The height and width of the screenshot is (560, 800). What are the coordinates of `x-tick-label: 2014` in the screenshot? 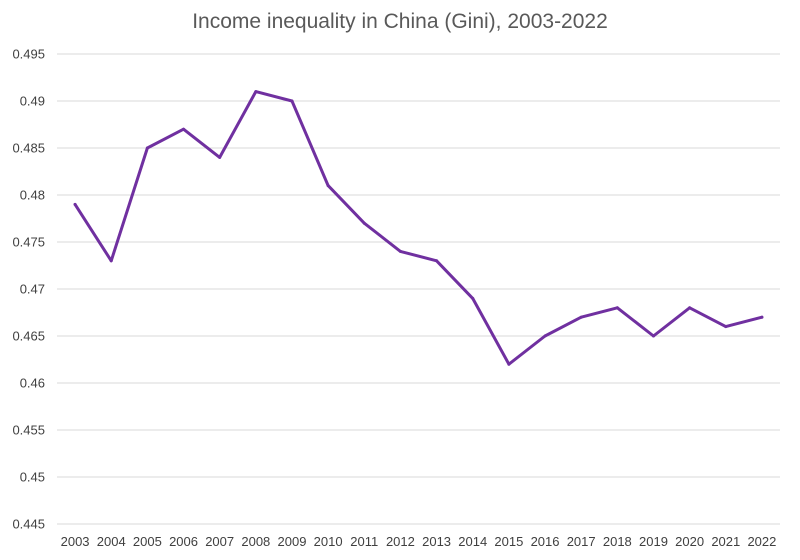 It's located at (472, 541).